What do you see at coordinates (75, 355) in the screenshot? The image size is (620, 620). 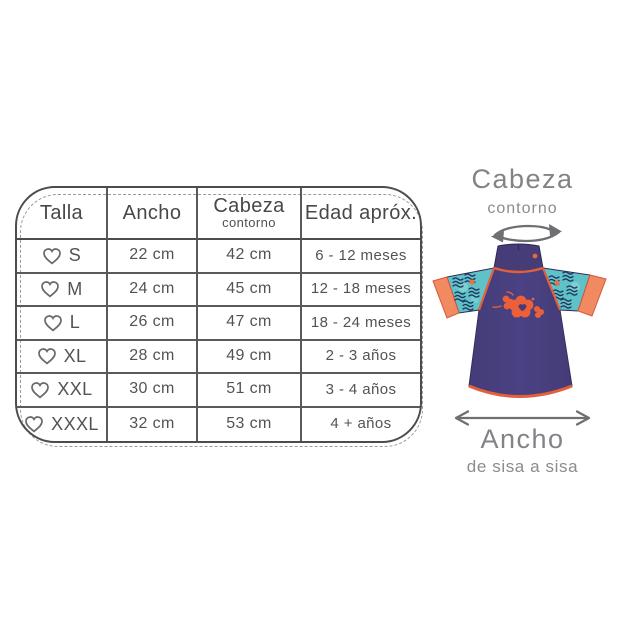 I see `size-label: XL` at bounding box center [75, 355].